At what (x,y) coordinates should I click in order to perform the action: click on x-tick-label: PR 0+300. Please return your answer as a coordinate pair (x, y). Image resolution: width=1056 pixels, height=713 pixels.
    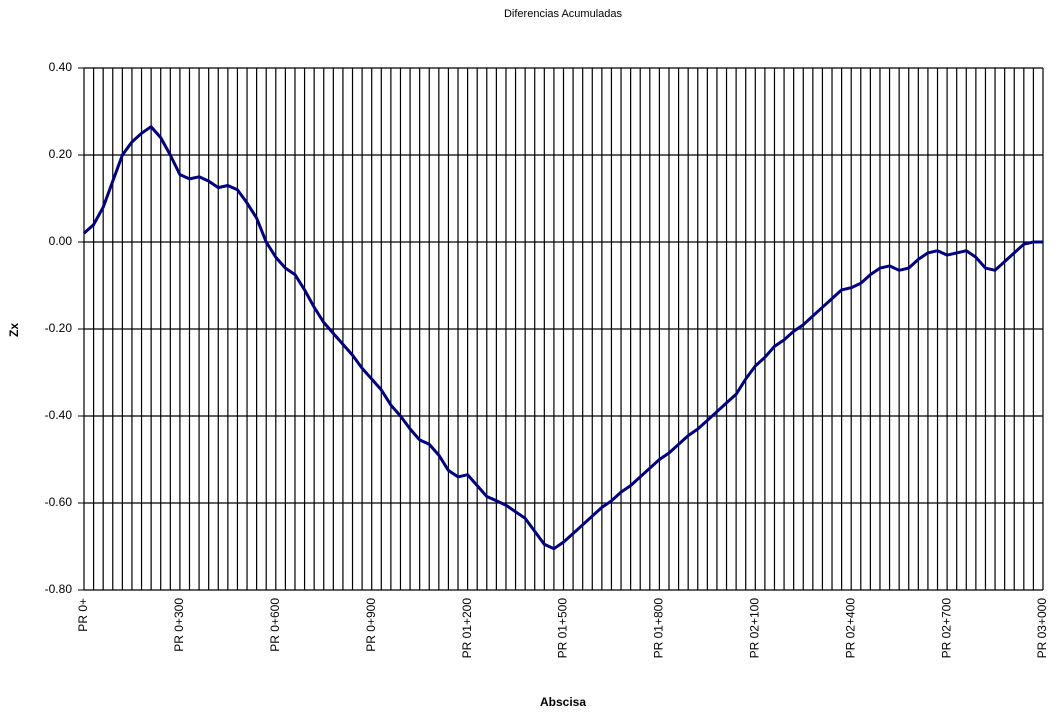
    Looking at the image, I should click on (179, 625).